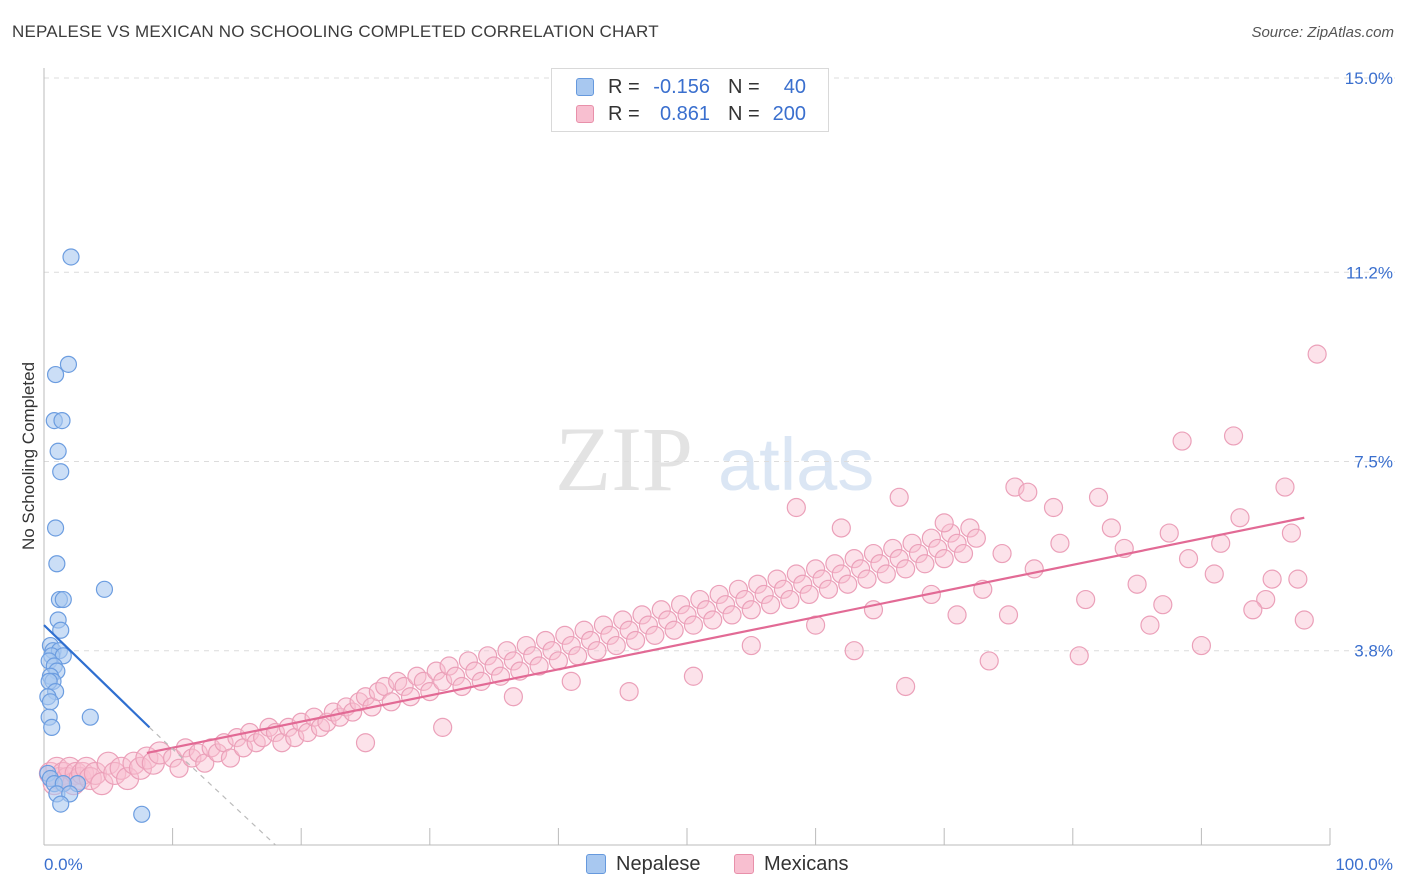  Describe the element at coordinates (1322, 32) in the screenshot. I see `chart-source: Source: ZipAtlas.com` at that location.